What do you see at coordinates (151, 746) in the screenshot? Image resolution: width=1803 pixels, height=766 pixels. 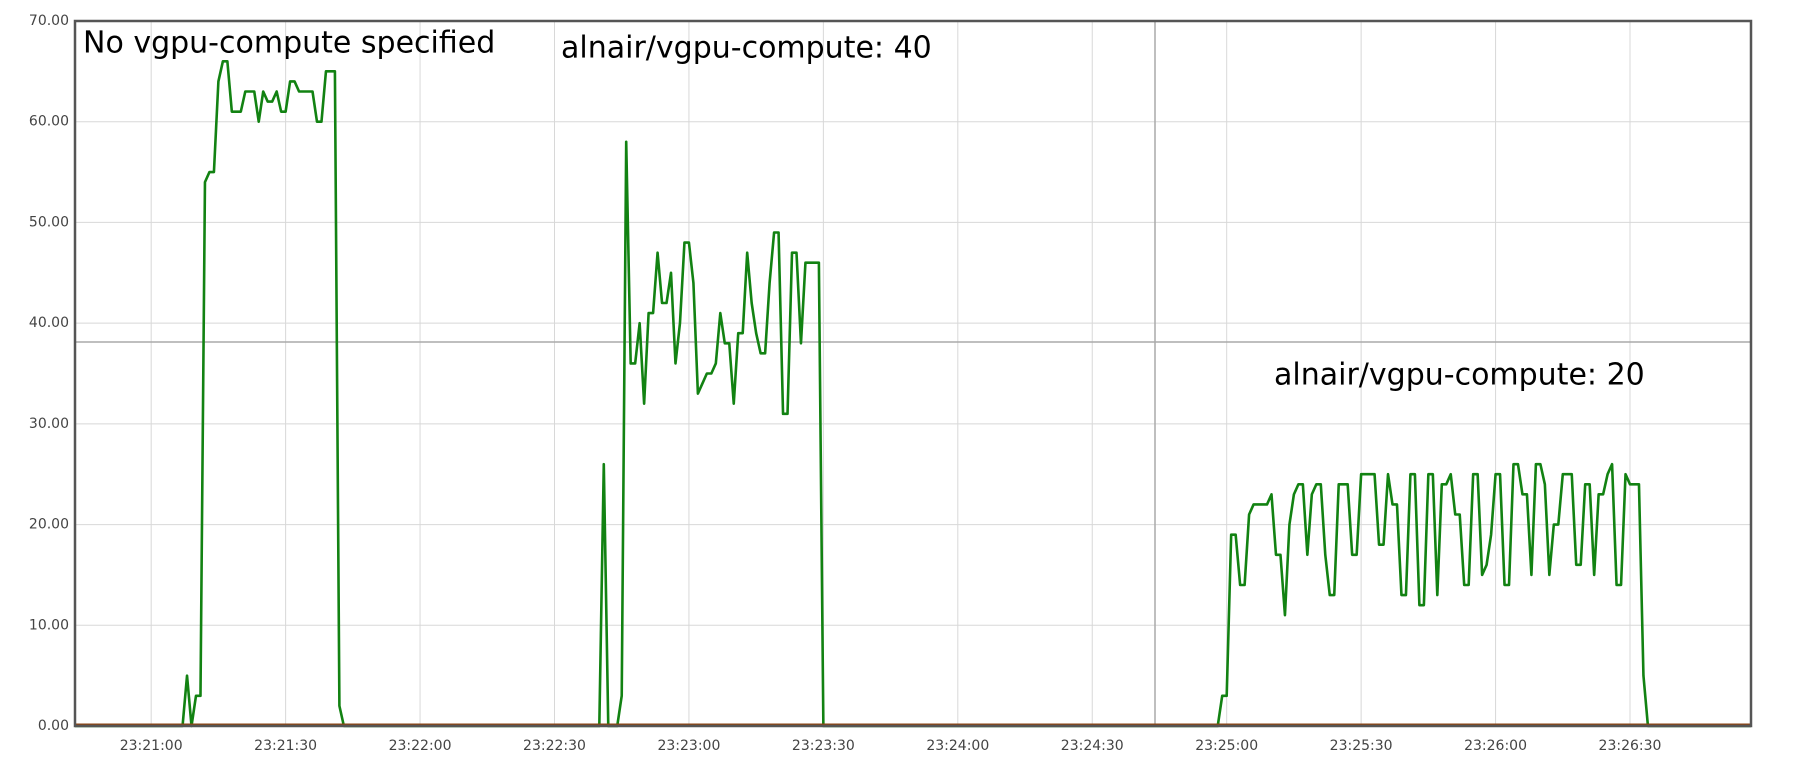 I see `x-tick-label: 23:21:00` at bounding box center [151, 746].